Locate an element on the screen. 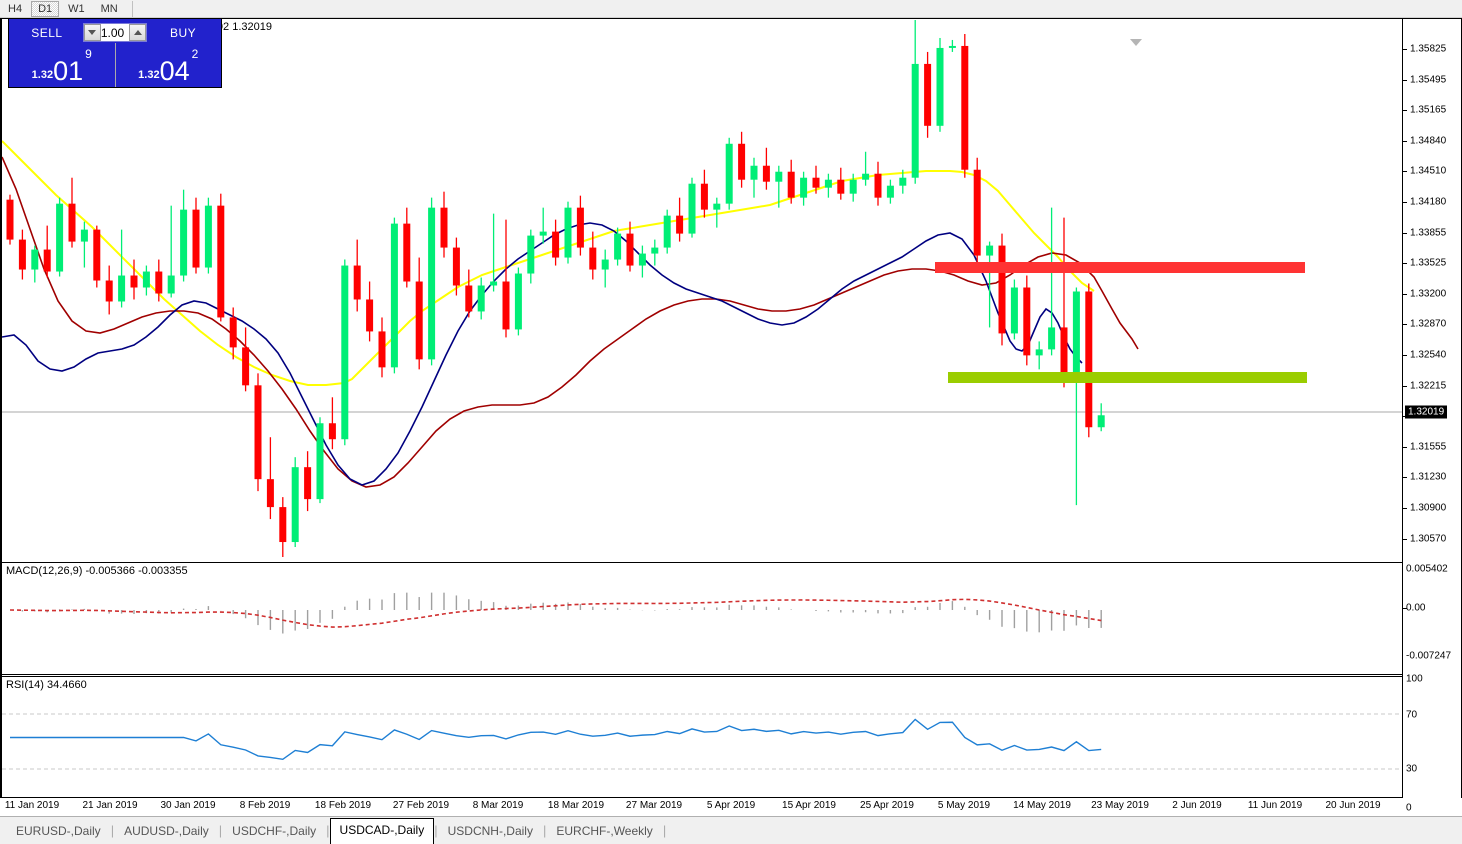  macd-scale-label: -0.007247 is located at coordinates (1429, 656).